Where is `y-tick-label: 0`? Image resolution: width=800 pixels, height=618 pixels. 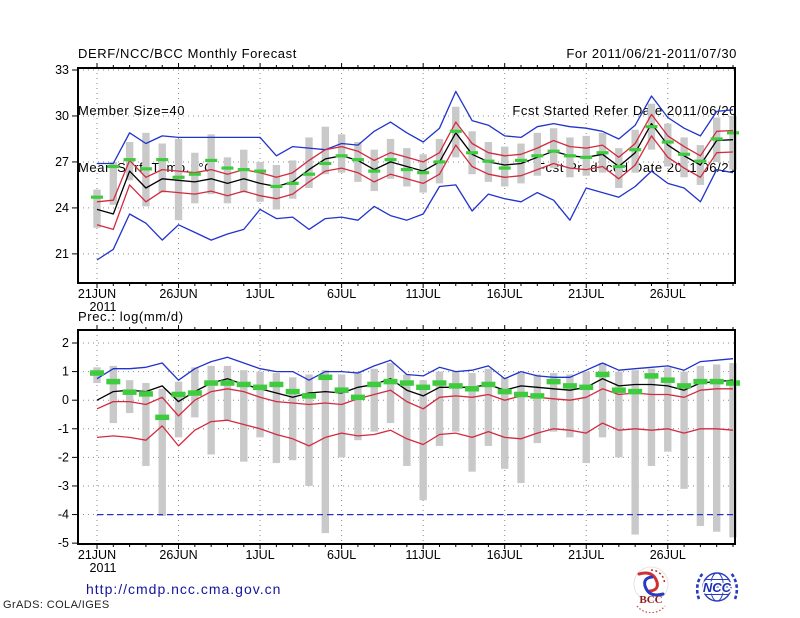 y-tick-label: 0 is located at coordinates (65, 400).